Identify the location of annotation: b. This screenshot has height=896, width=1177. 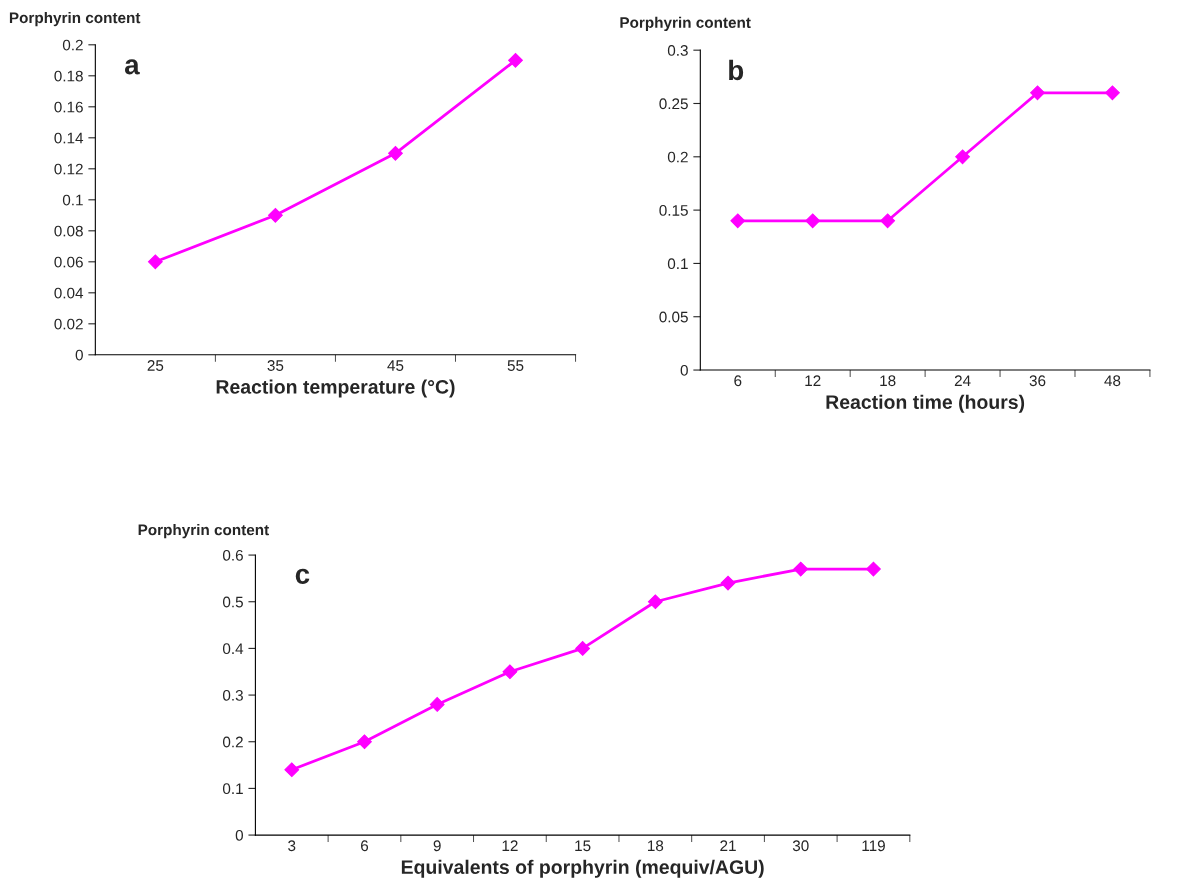
(736, 70).